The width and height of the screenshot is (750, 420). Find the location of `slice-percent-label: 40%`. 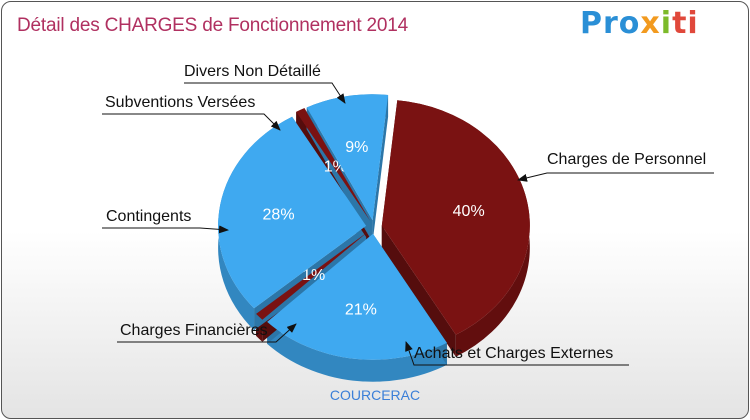

slice-percent-label: 40% is located at coordinates (469, 211).